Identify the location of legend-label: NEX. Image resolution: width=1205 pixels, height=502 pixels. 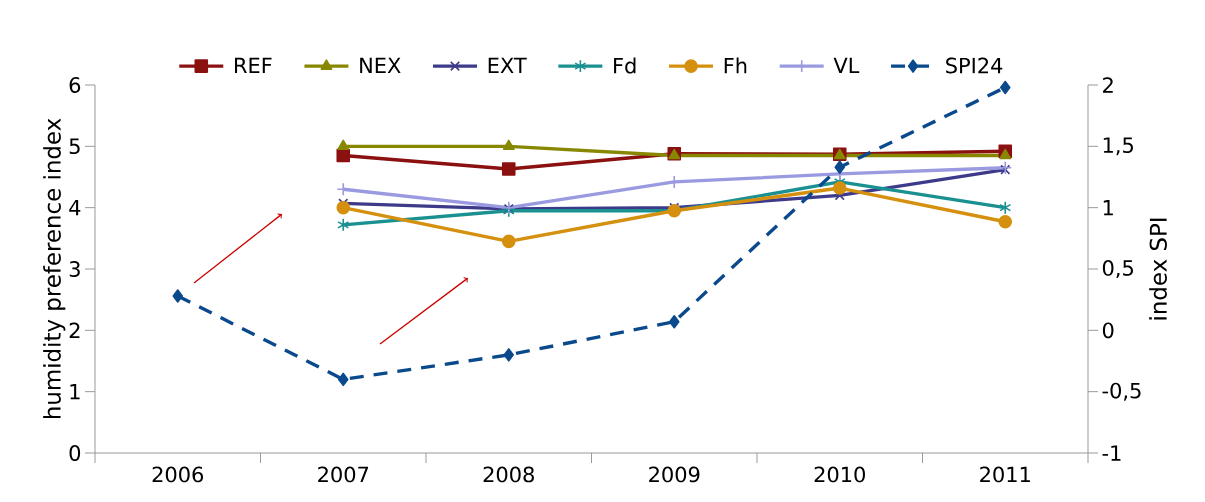
(380, 65).